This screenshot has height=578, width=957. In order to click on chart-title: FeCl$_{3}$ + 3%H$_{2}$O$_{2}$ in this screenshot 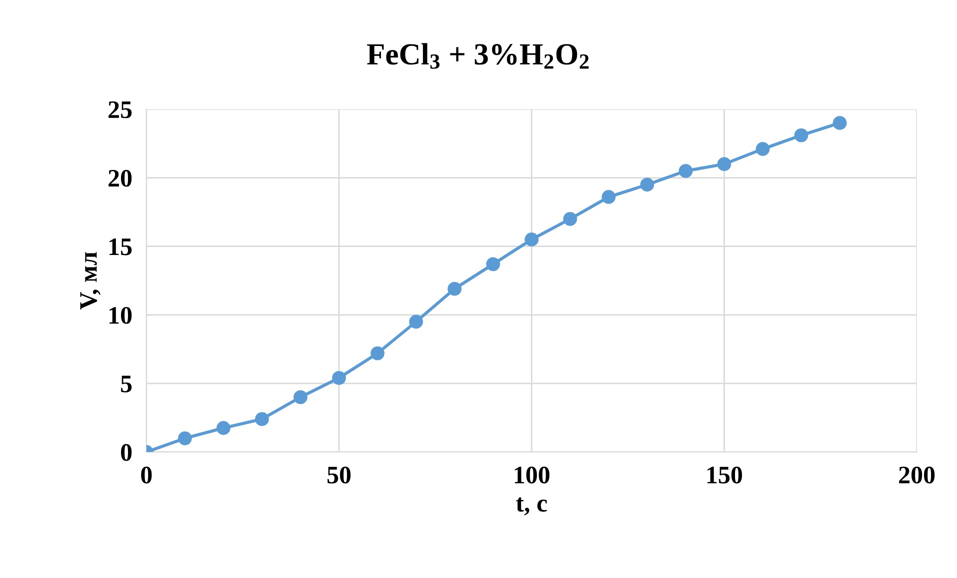, I will do `click(478, 56)`.